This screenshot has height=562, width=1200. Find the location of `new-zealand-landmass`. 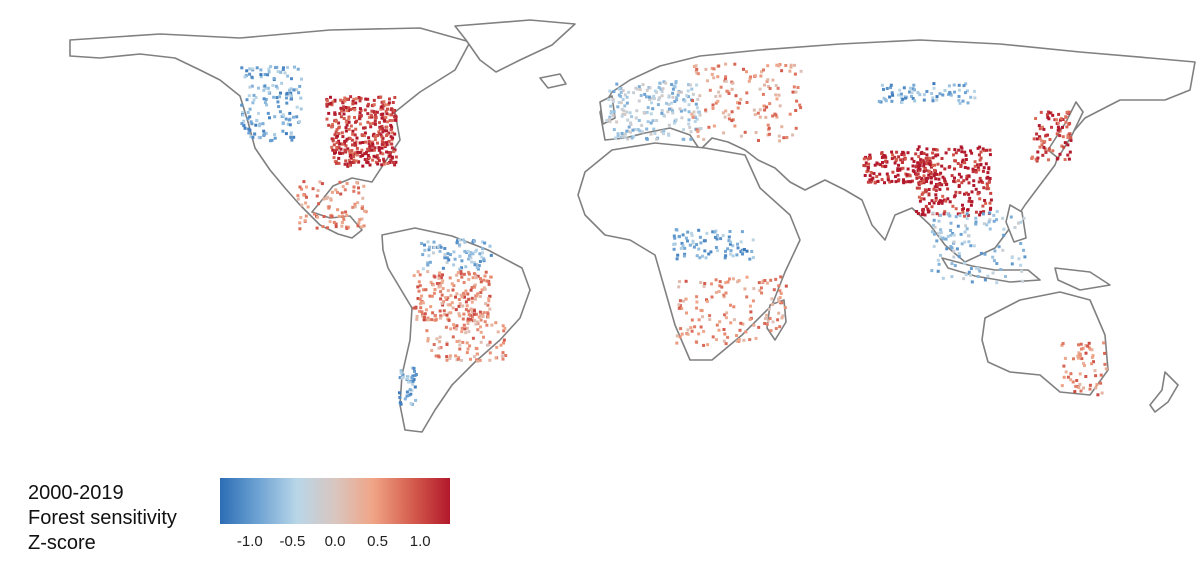

new-zealand-landmass is located at coordinates (1164, 392).